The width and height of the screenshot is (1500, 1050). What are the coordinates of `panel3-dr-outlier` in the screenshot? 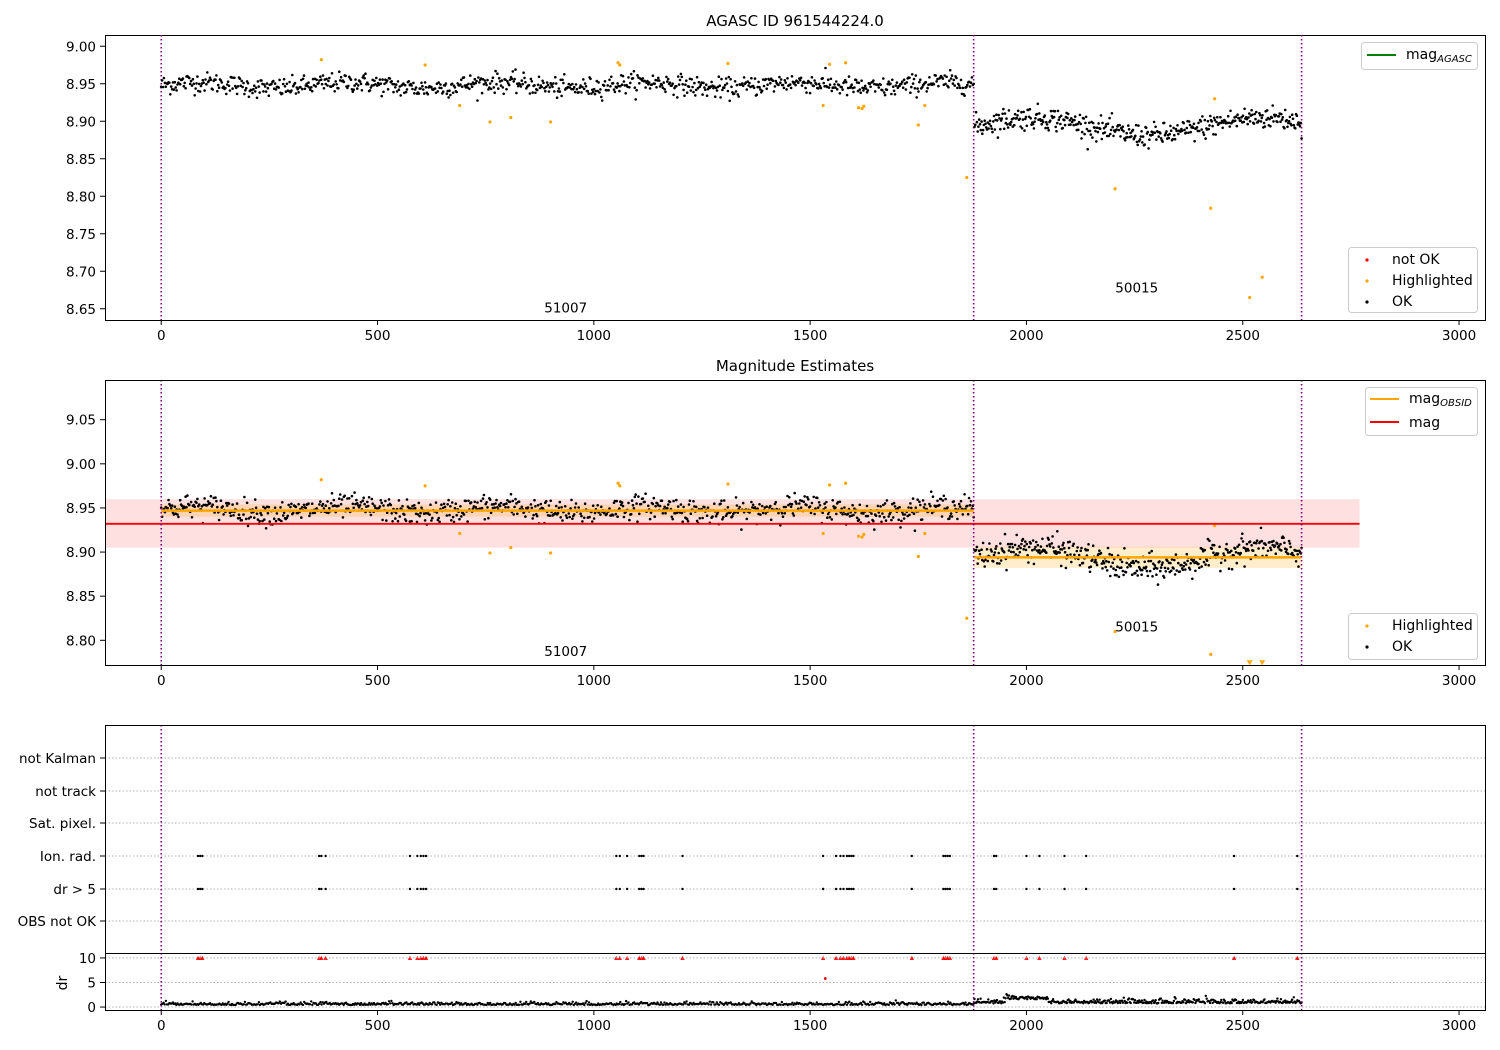 It's located at (836, 957).